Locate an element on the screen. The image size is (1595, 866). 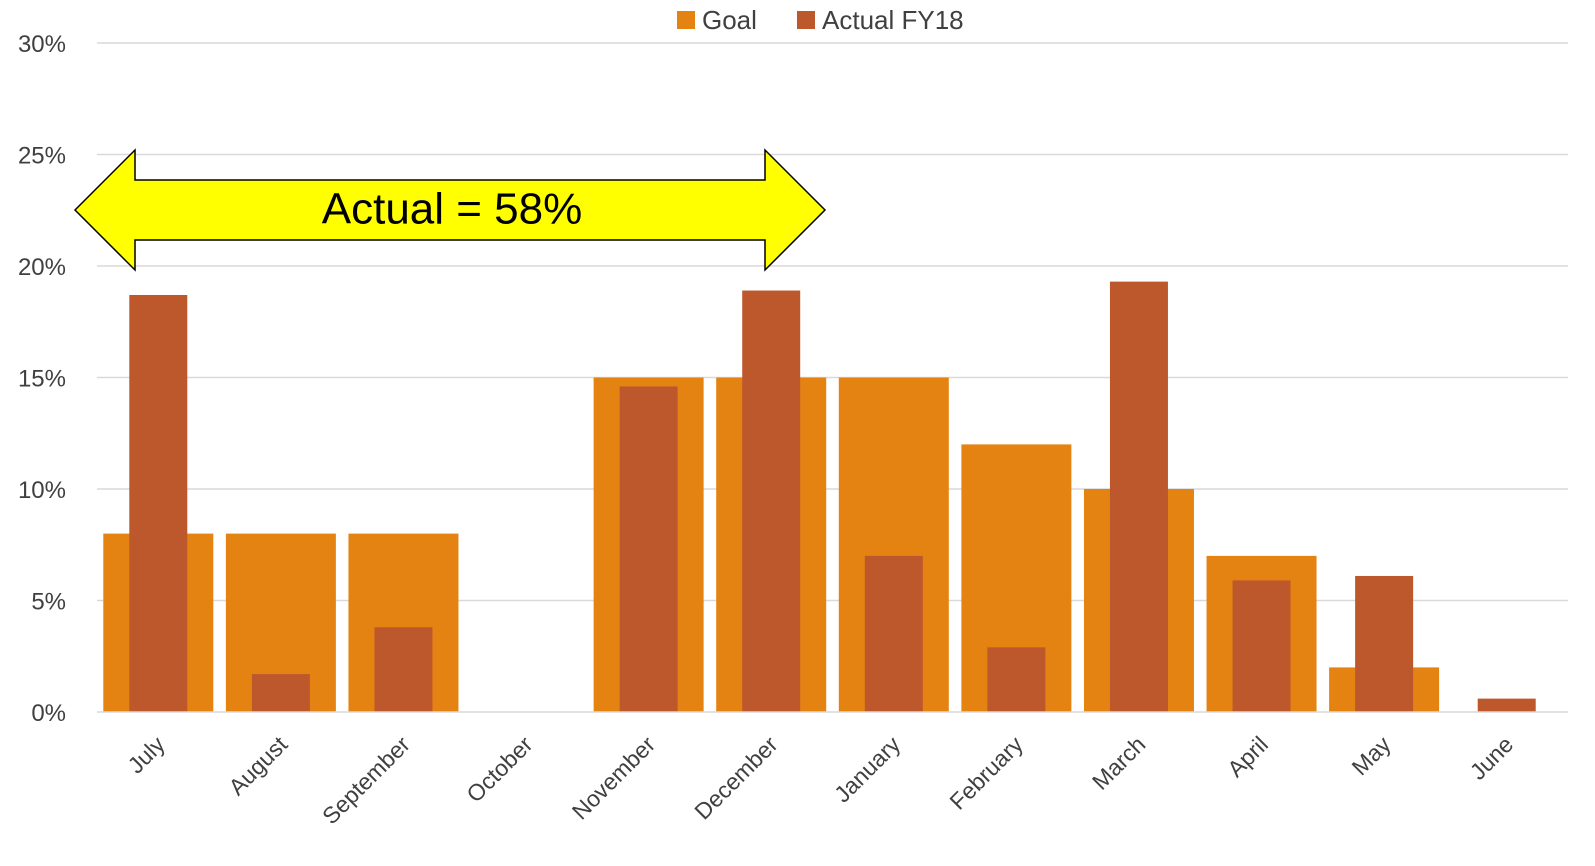
x-tick-label: January is located at coordinates (867, 769).